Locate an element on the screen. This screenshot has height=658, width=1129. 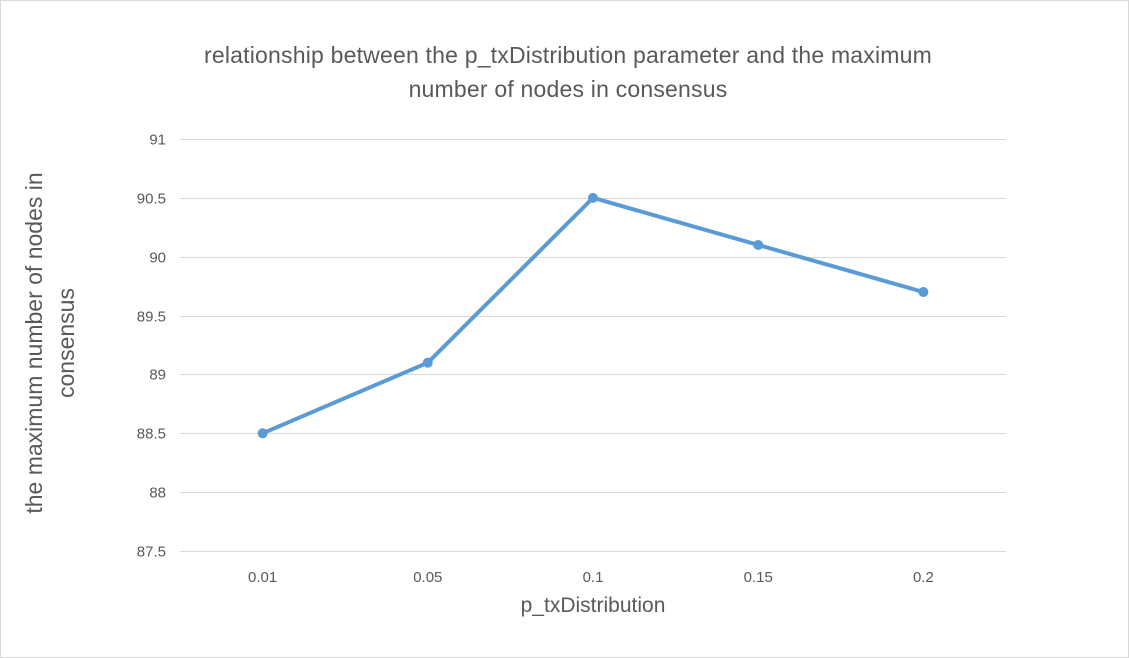
x-tick-label: 0.15 is located at coordinates (758, 577).